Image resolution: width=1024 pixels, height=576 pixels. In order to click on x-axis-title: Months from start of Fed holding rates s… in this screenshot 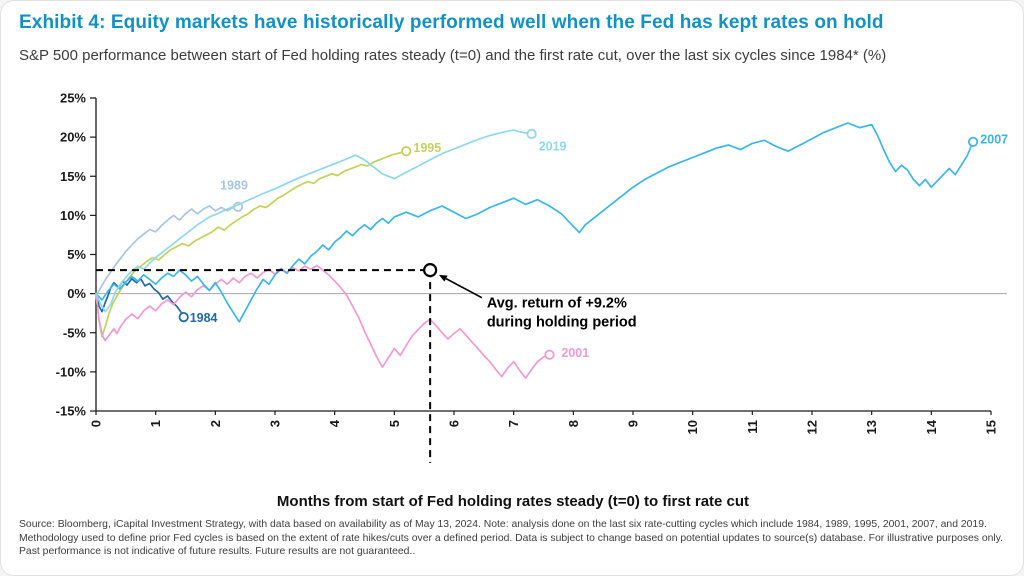, I will do `click(513, 501)`.